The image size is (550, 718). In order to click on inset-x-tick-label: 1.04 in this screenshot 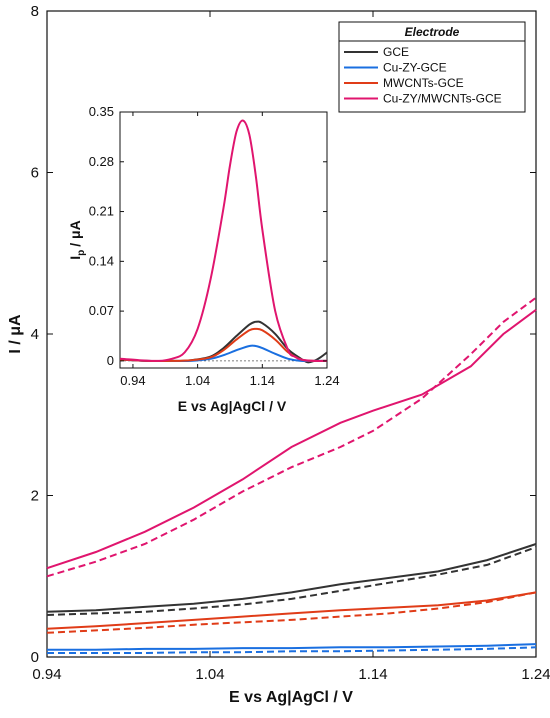, I will do `click(197, 380)`.